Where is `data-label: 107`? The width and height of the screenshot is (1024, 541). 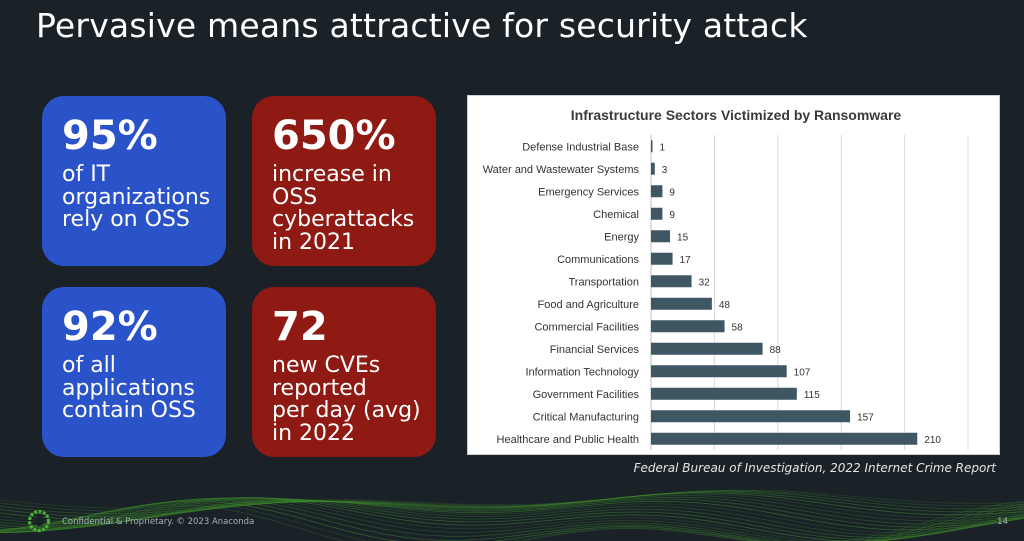
data-label: 107 is located at coordinates (802, 372).